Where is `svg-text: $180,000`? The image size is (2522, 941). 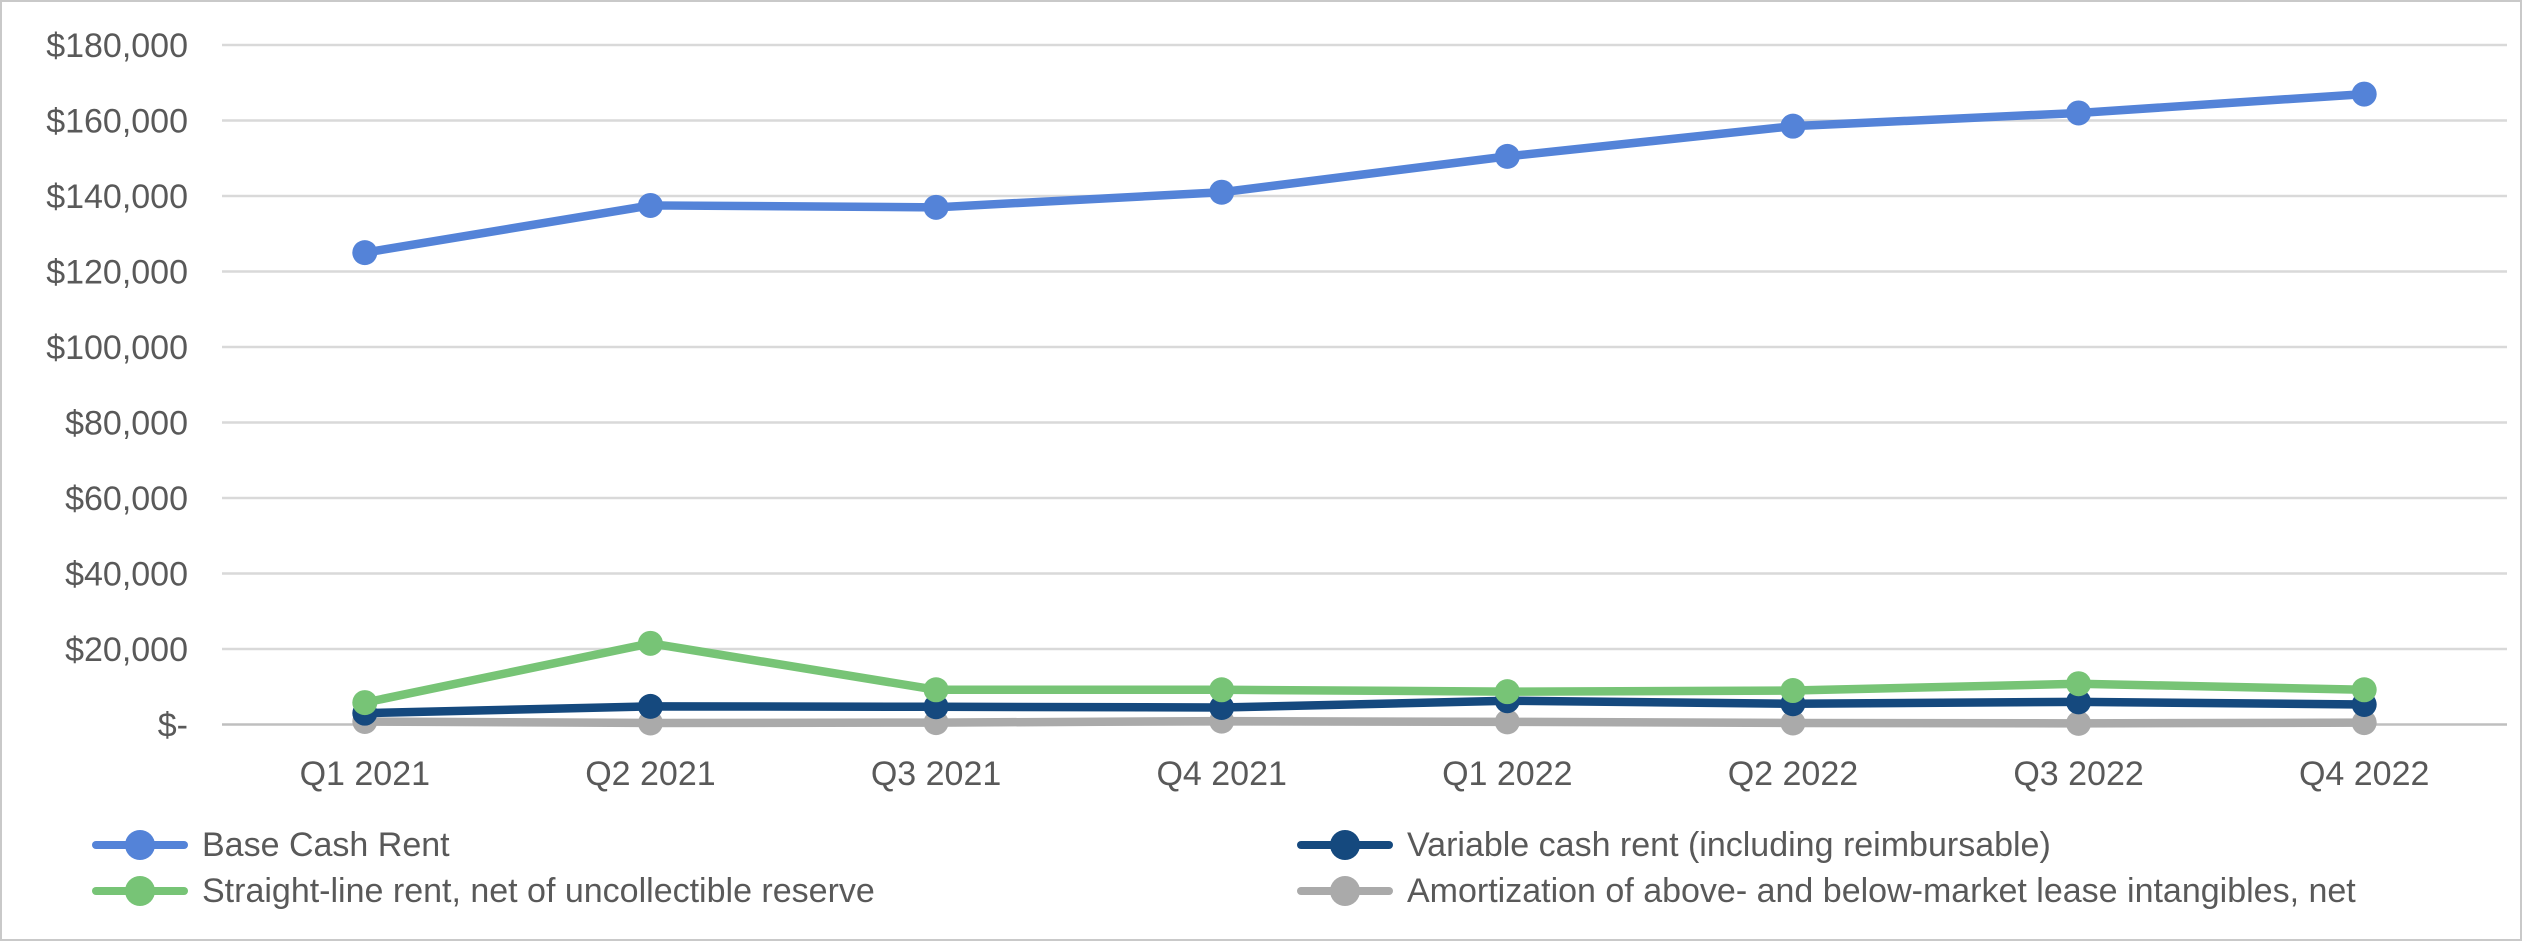 svg-text: $180,000 is located at coordinates (117, 46).